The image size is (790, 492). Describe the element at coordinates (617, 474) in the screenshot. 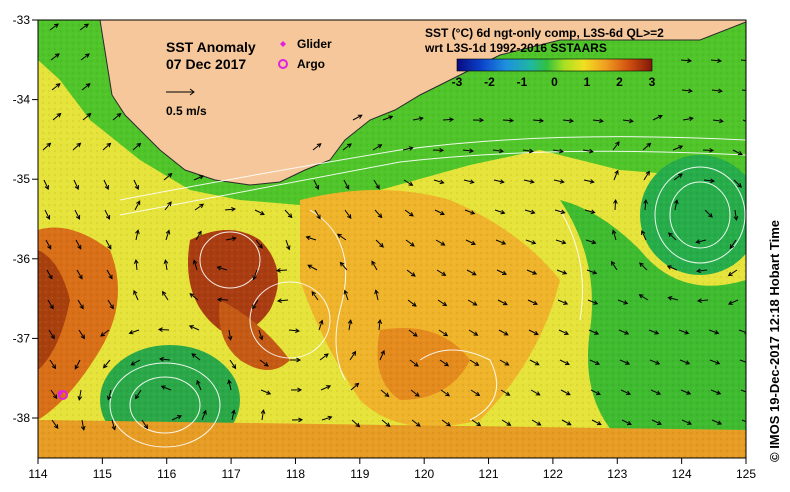

I see `x-tick-label: 123` at that location.